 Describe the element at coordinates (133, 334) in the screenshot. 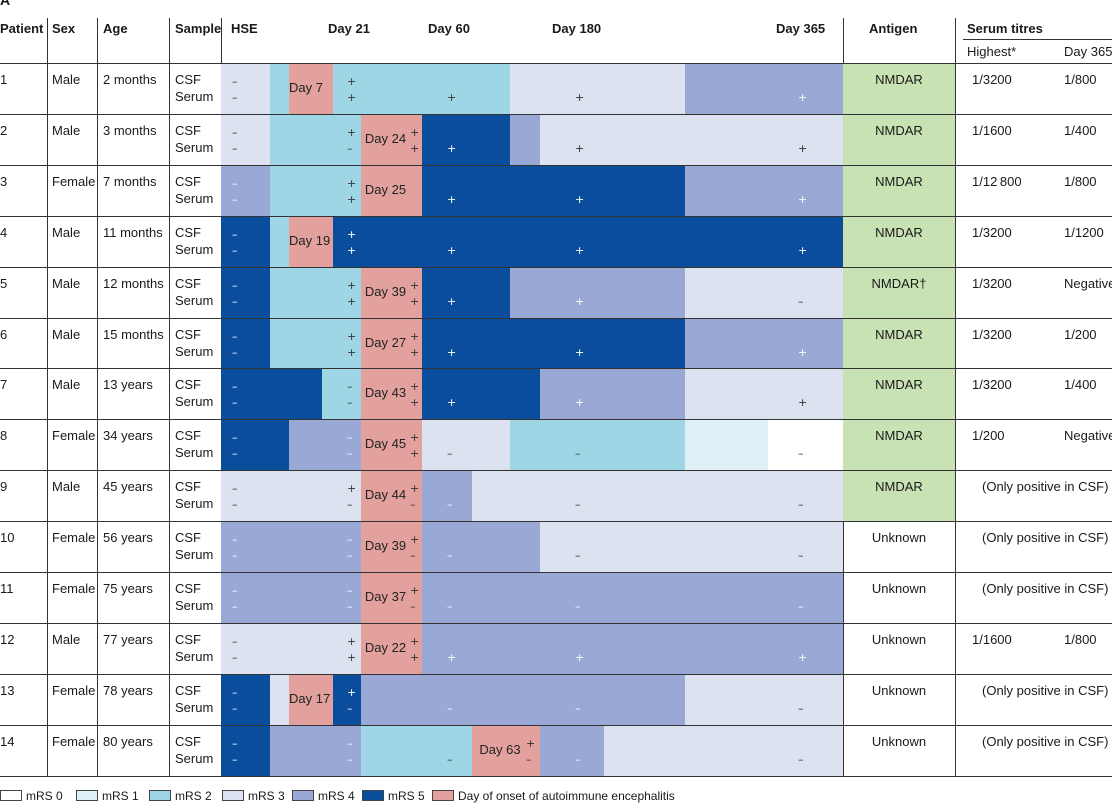

I see `patient-age: 15 months` at that location.